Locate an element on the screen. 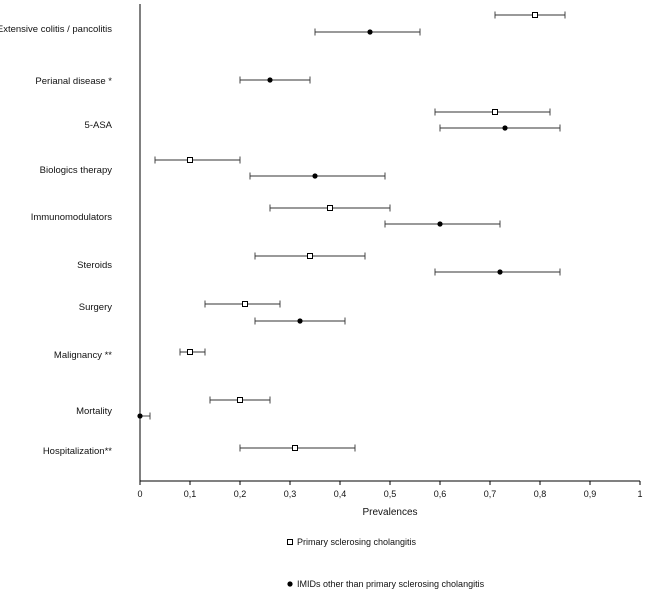 The height and width of the screenshot is (592, 646). category-label: Mortality is located at coordinates (94, 411).